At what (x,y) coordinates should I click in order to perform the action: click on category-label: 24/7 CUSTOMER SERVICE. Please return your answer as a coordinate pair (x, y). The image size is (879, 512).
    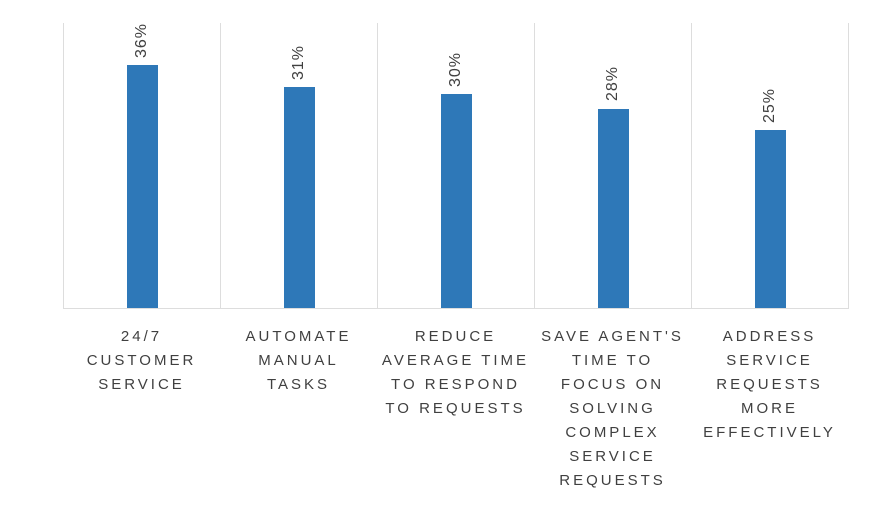
    Looking at the image, I should click on (141, 360).